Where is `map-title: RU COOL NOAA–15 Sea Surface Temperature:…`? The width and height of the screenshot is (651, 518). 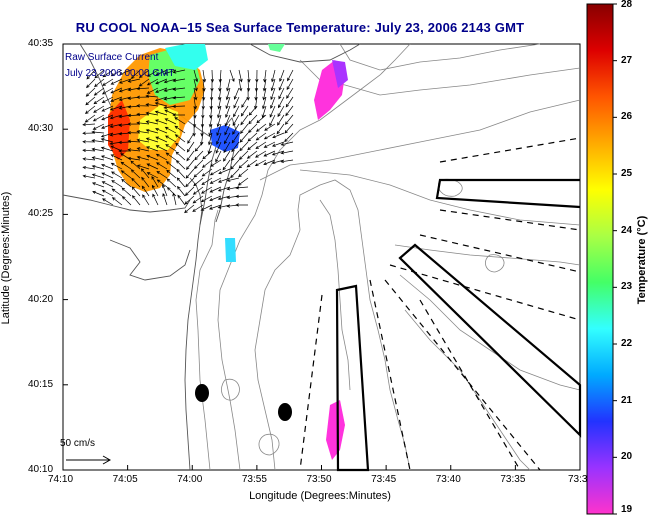 map-title: RU COOL NOAA–15 Sea Surface Temperature:… is located at coordinates (300, 27).